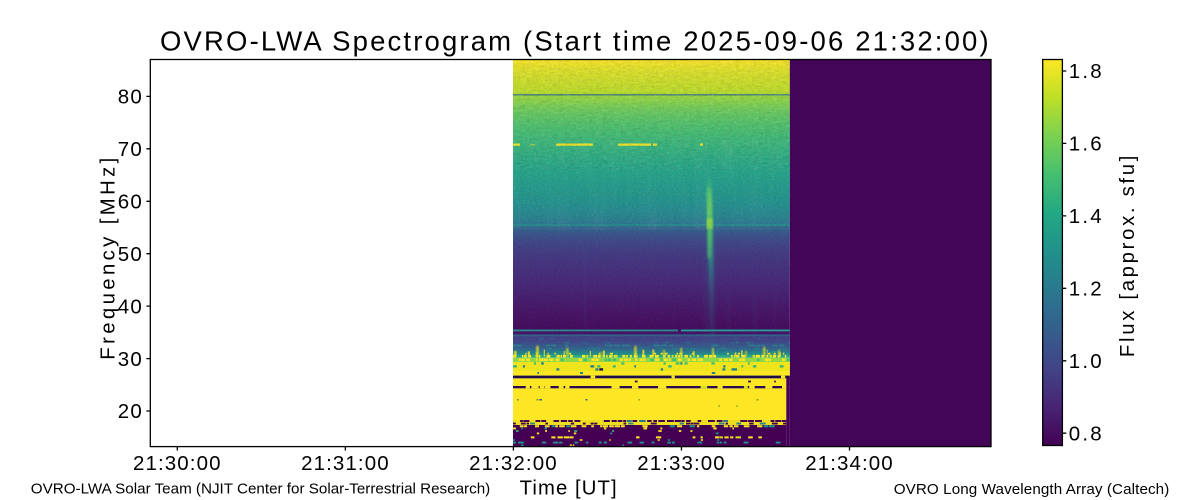  Describe the element at coordinates (513, 463) in the screenshot. I see `svg-text: 21:32:00` at that location.